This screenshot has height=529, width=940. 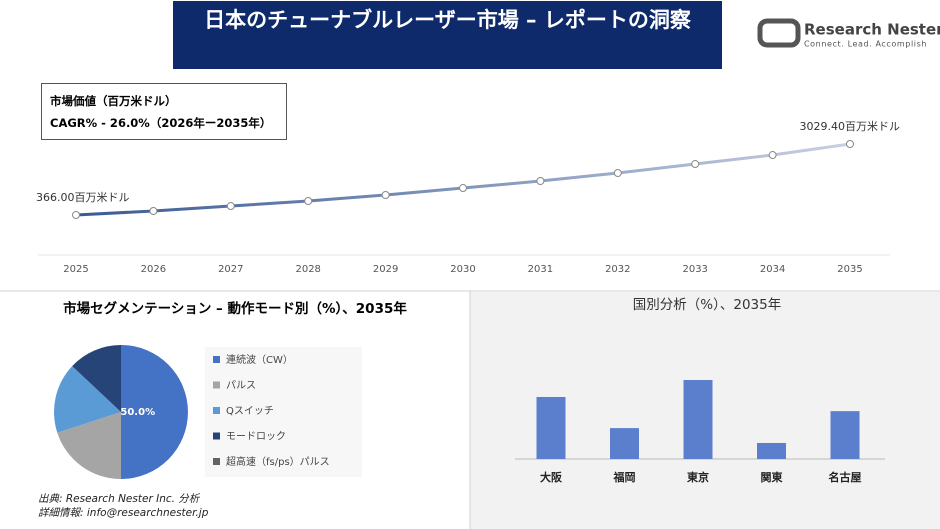 I want to click on value-label: 366.00百万米ドル, so click(x=83, y=197).